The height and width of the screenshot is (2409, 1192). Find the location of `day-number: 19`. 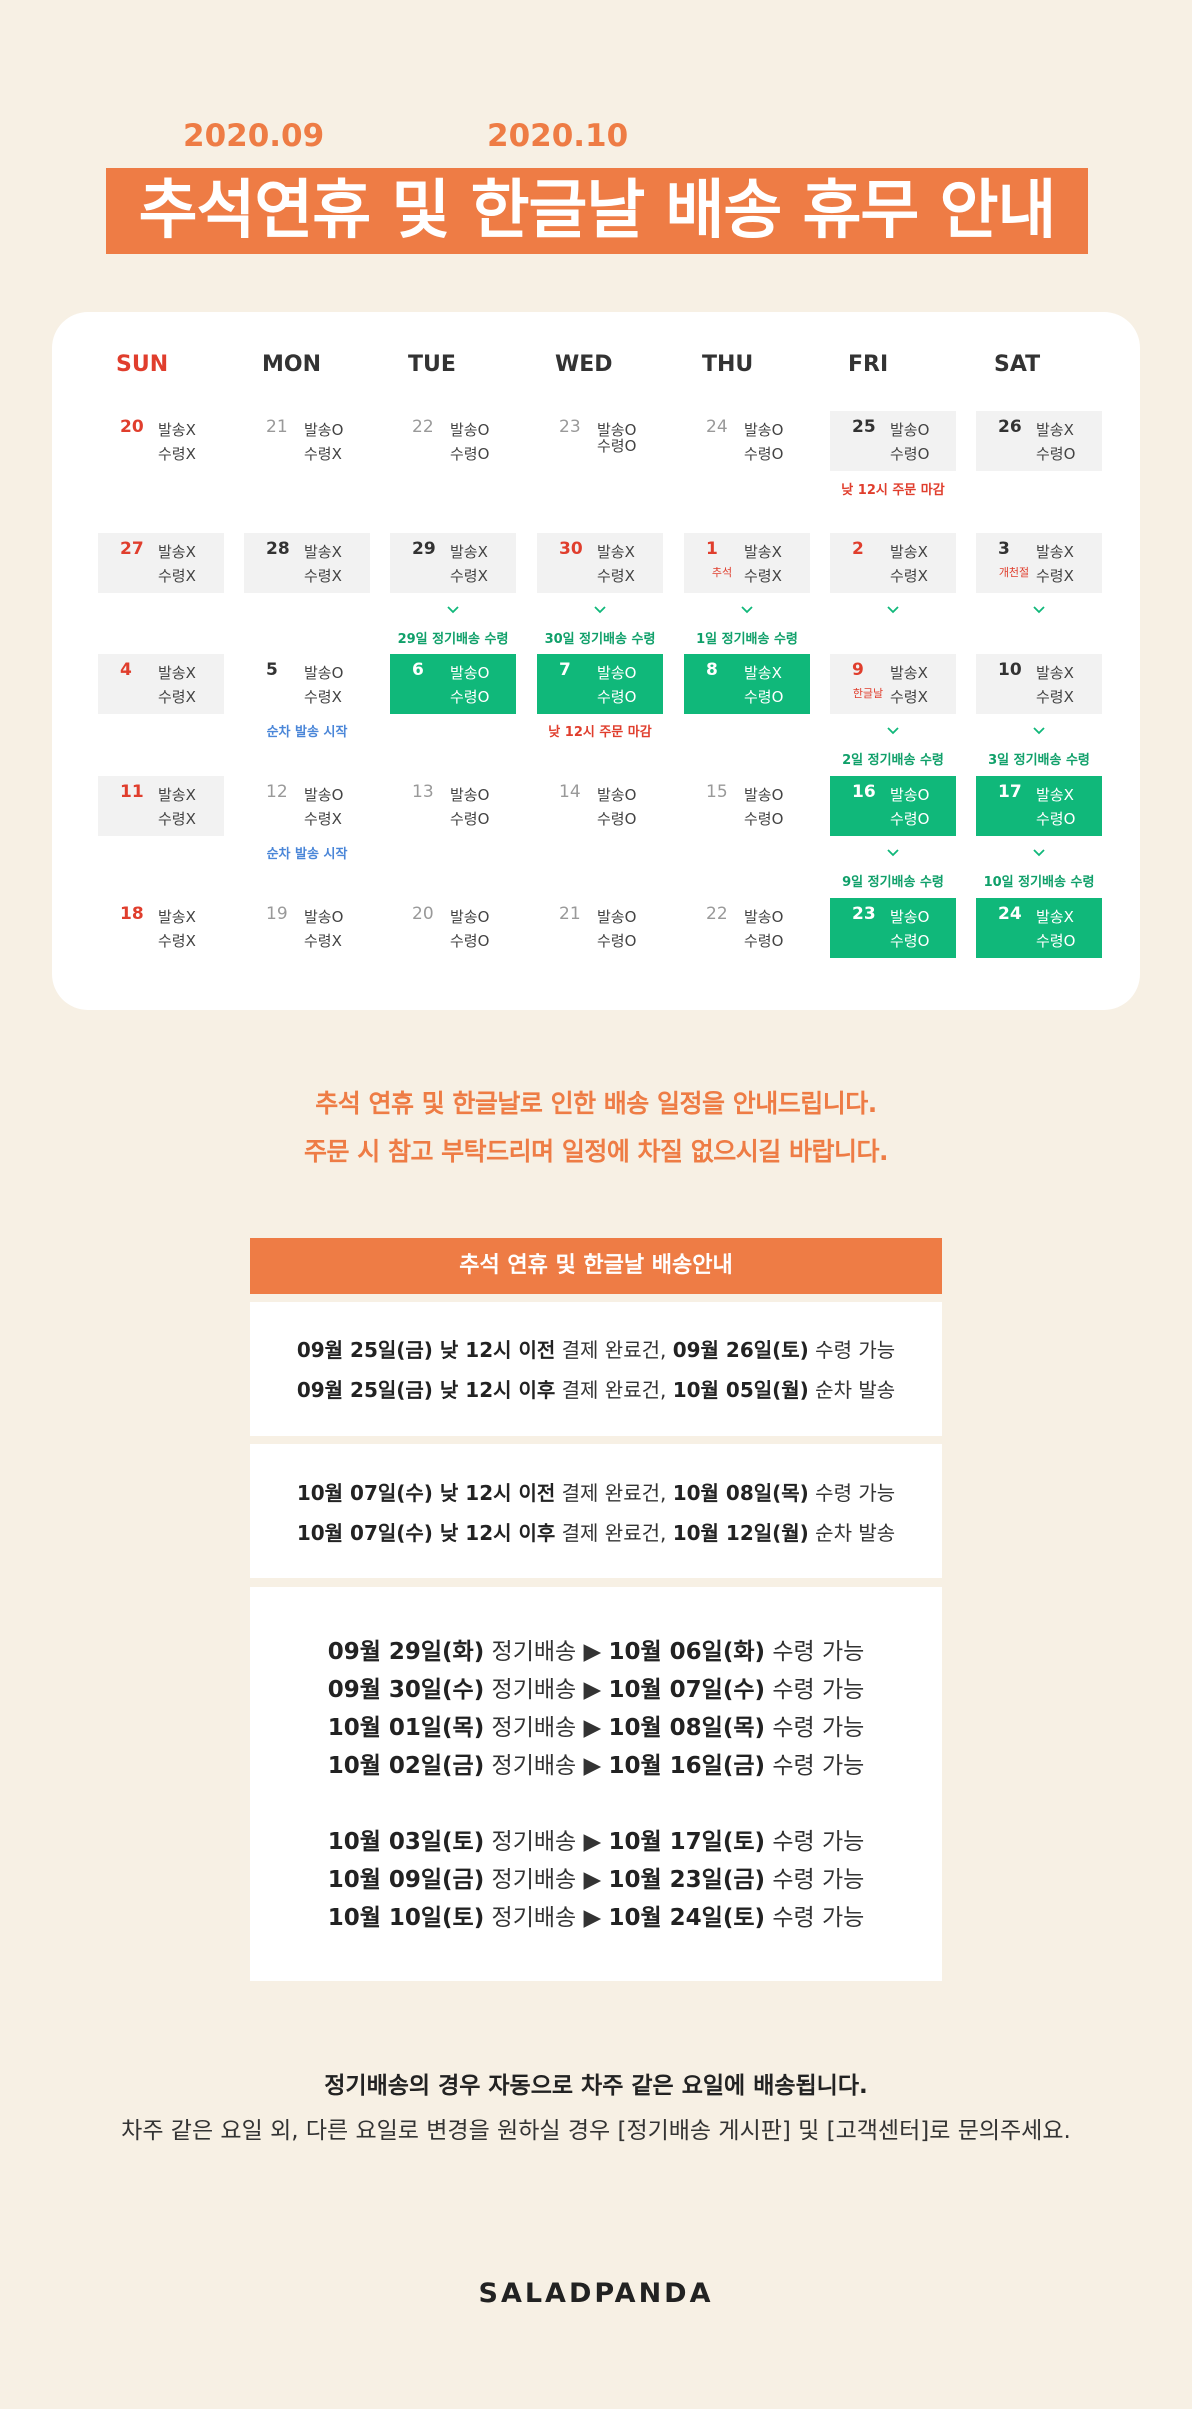

day-number: 19 is located at coordinates (277, 914).